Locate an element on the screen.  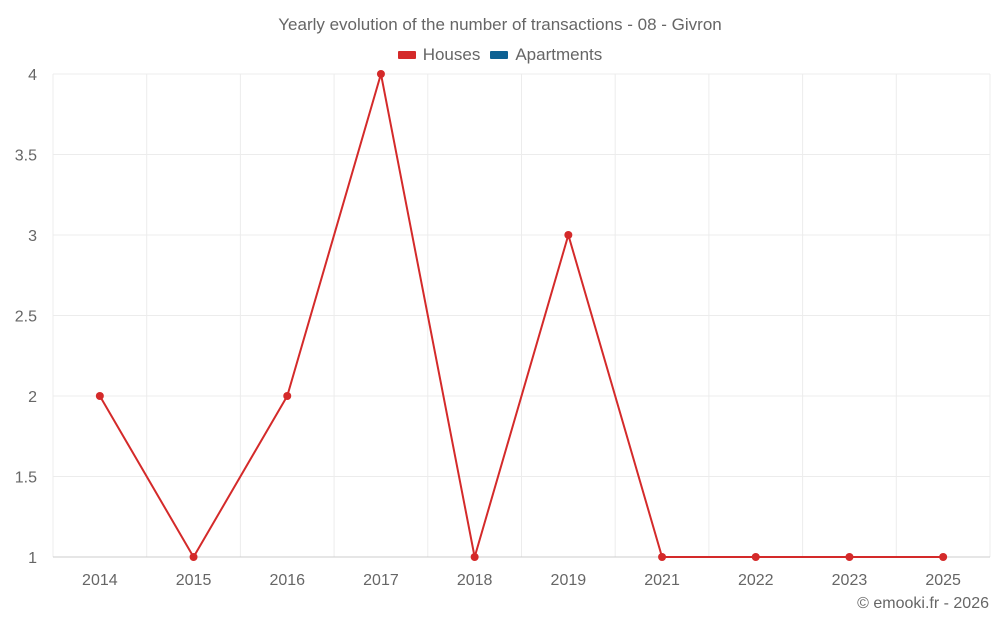
y-tick-label: 3.5 is located at coordinates (26, 156).